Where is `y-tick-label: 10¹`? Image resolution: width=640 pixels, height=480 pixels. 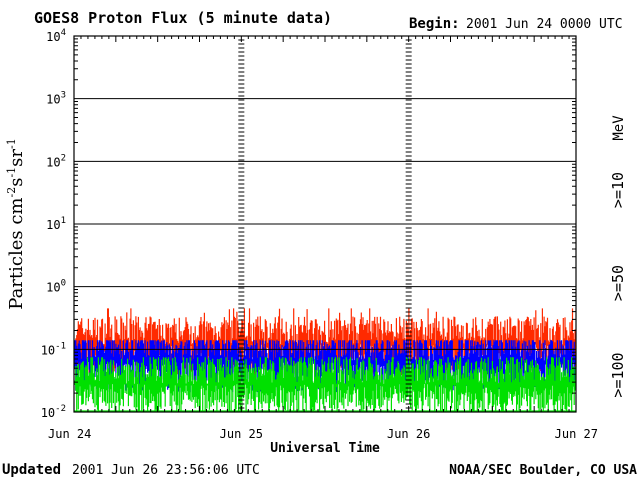
y-tick-label: 10¹ is located at coordinates (56, 224).